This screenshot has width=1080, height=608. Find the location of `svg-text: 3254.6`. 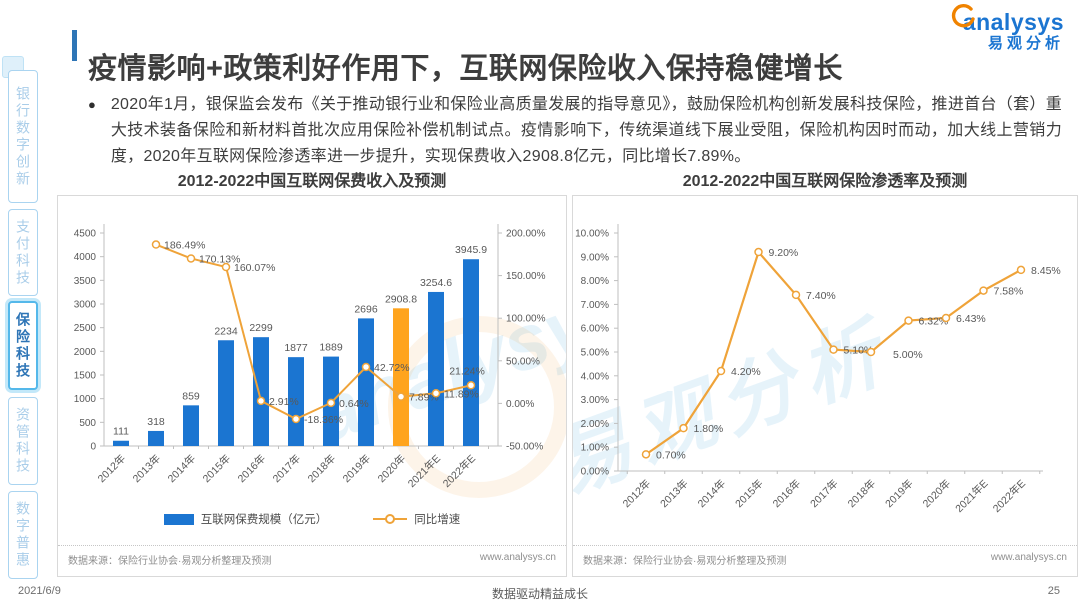

svg-text: 3254.6 is located at coordinates (436, 283).